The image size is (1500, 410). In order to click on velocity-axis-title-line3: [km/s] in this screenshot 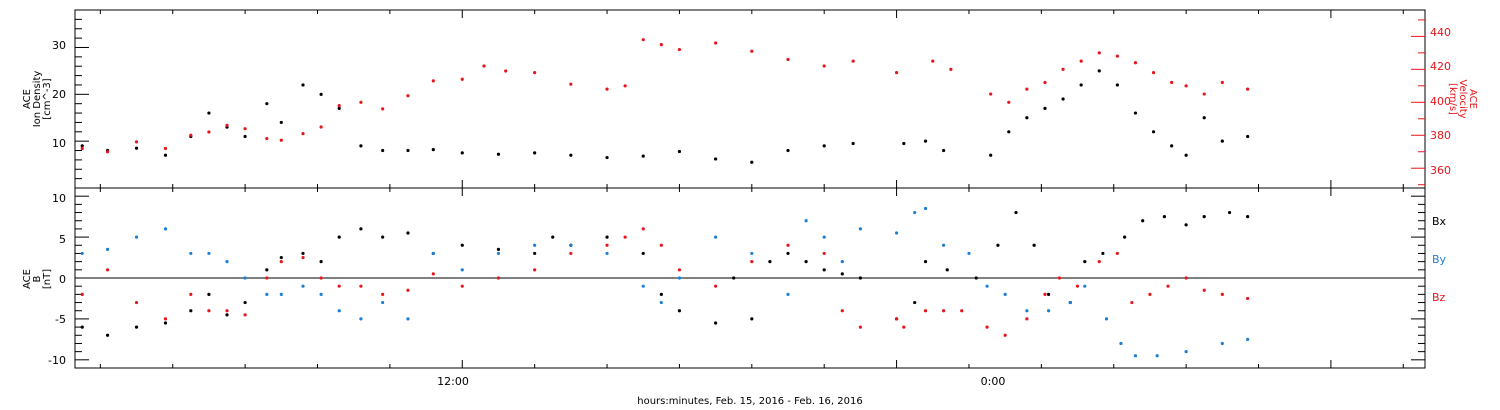, I will do `click(1452, 99)`.